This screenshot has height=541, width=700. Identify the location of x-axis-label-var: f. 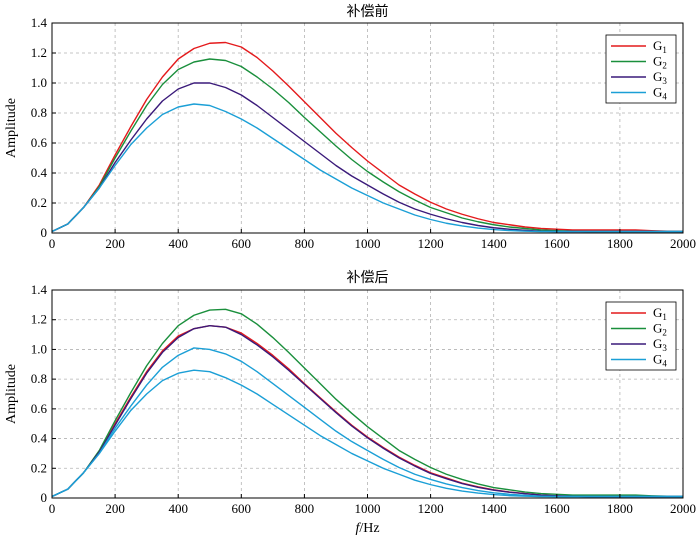
(358, 528).